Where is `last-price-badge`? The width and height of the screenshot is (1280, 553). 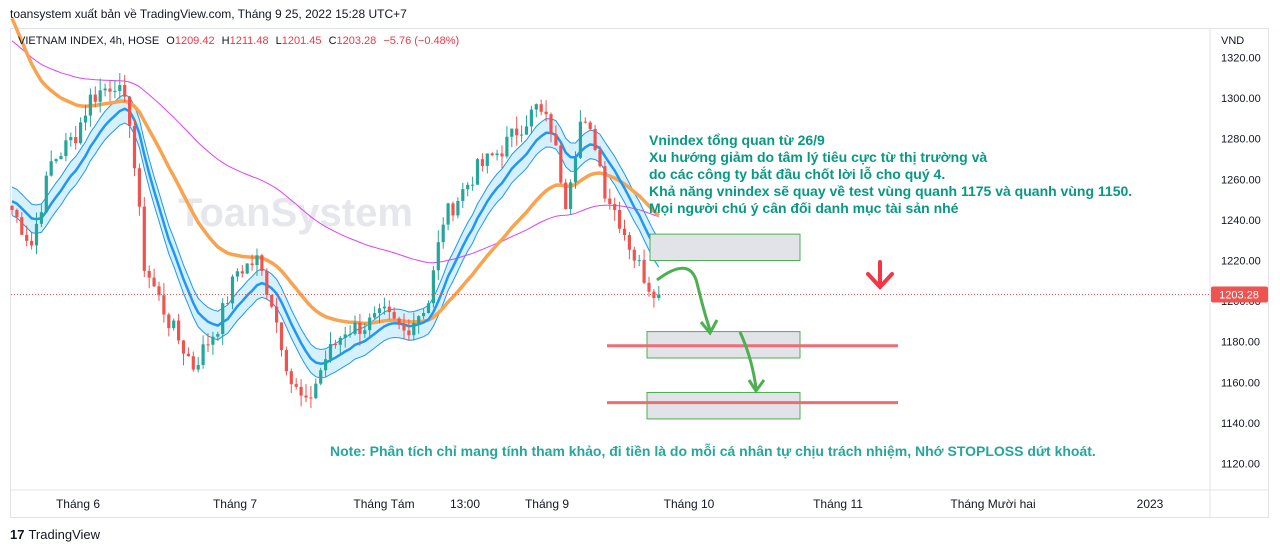
last-price-badge is located at coordinates (1239, 294).